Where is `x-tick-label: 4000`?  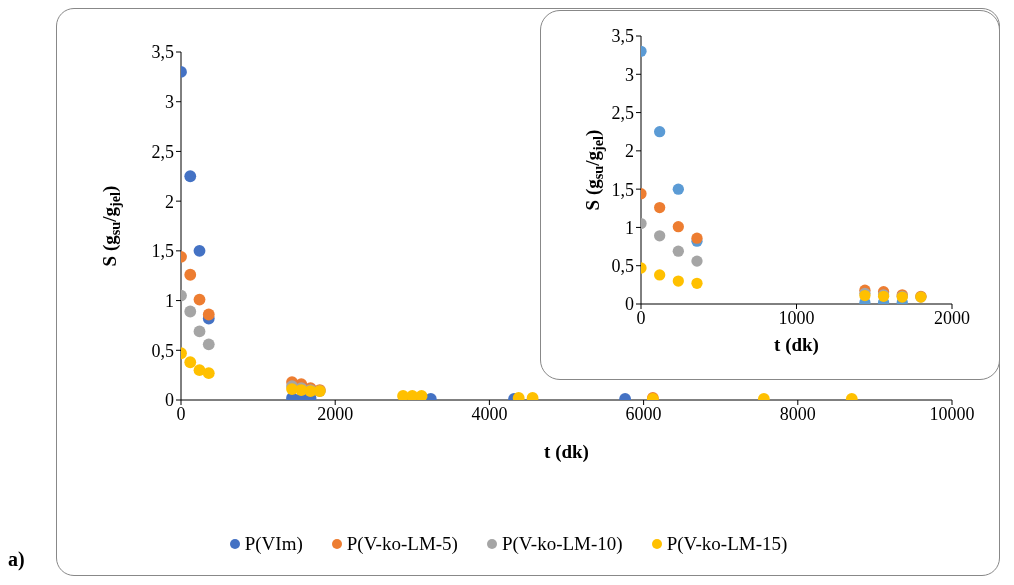 x-tick-label: 4000 is located at coordinates (489, 413).